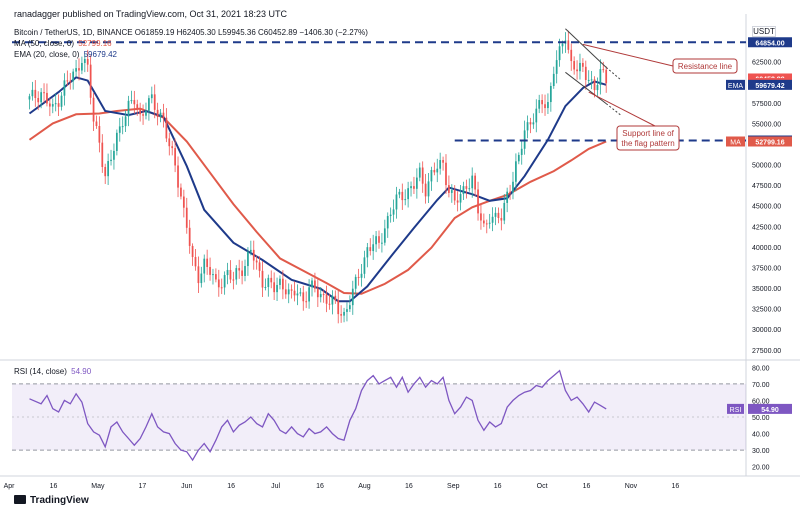 Image resolution: width=800 pixels, height=512 pixels. I want to click on rsi-tag-badge, so click(735, 408).